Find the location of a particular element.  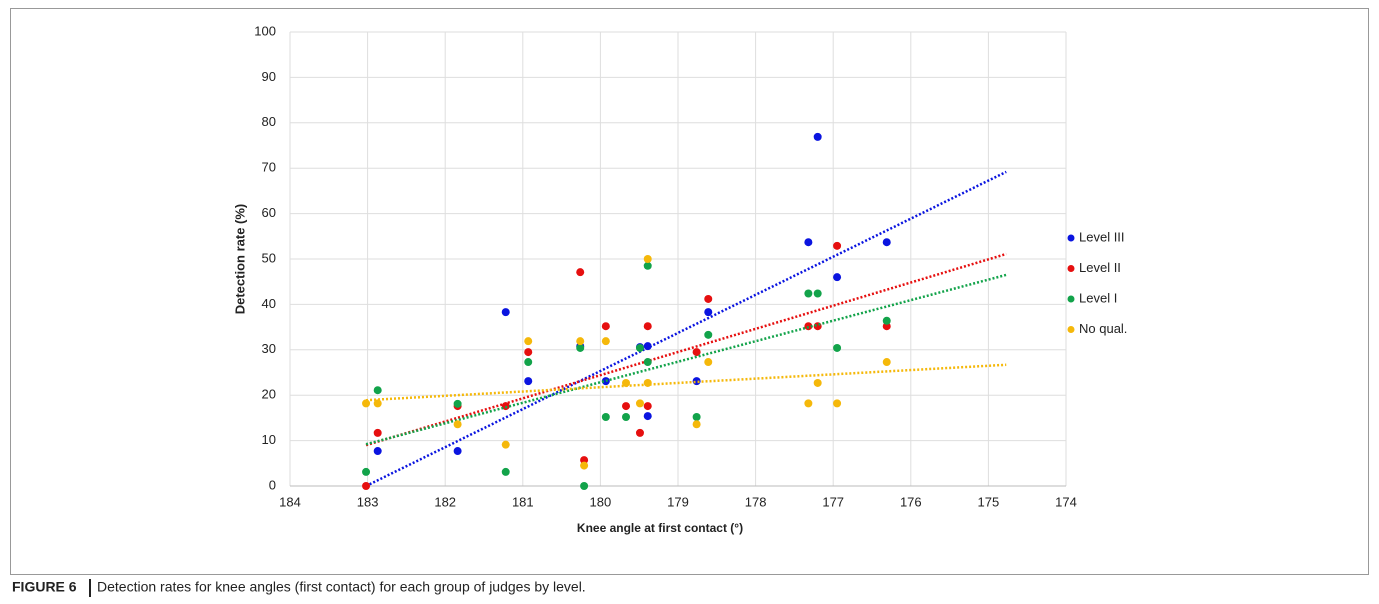

y-tick-label: 40 is located at coordinates (269, 303).